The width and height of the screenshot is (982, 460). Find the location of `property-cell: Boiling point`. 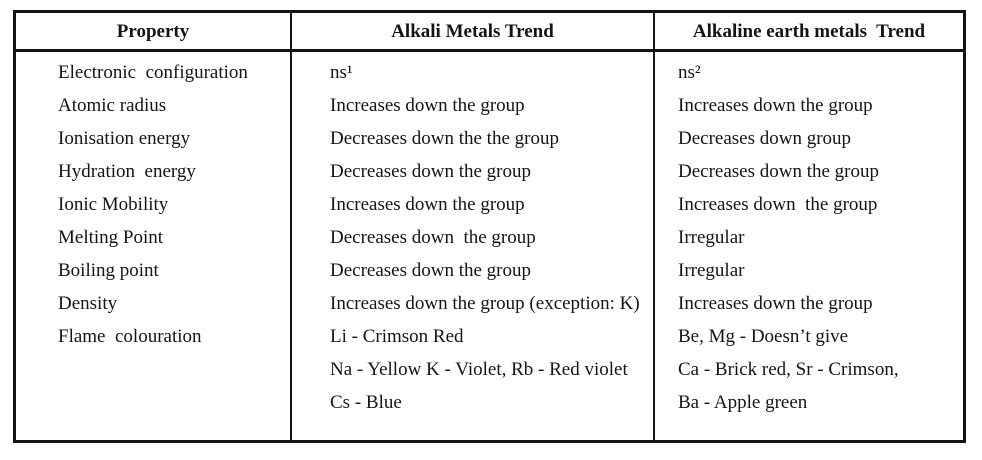

property-cell: Boiling point is located at coordinates (108, 270).